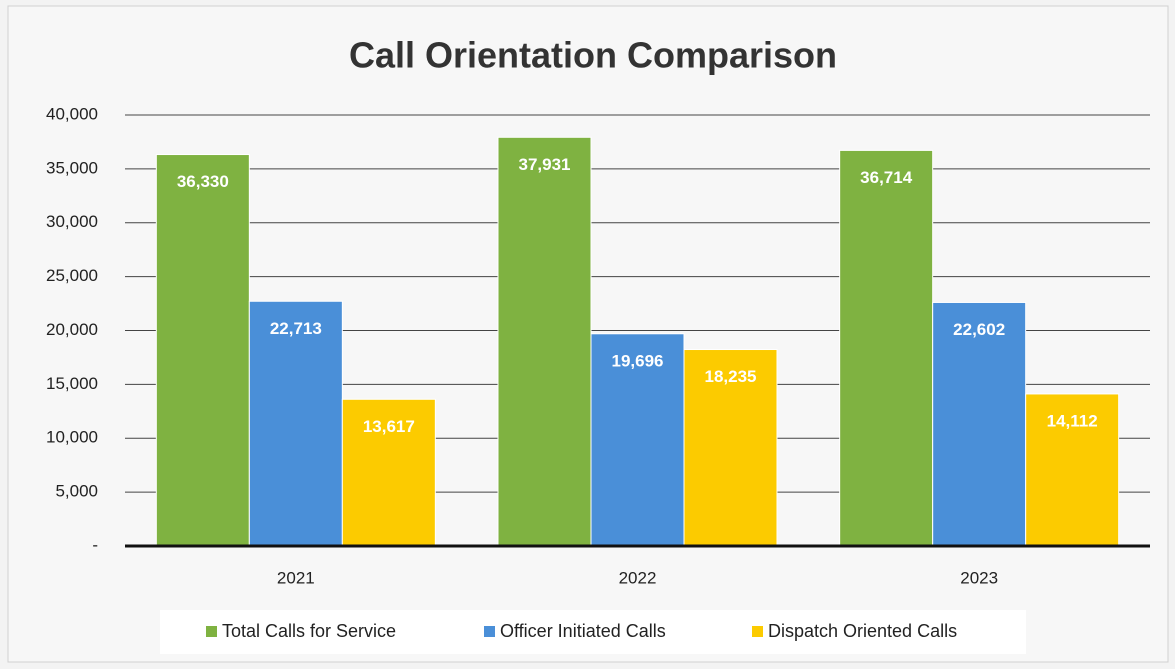 The height and width of the screenshot is (669, 1175). I want to click on y-tick-label: 25,000, so click(72, 275).